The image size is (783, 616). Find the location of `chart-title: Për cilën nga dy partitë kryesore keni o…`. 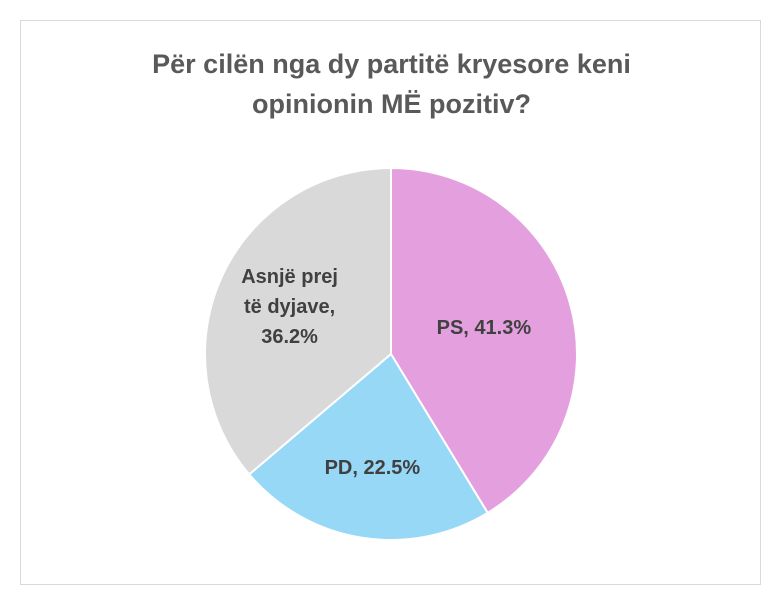

chart-title: Për cilën nga dy partitë kryesore keni o… is located at coordinates (391, 84).